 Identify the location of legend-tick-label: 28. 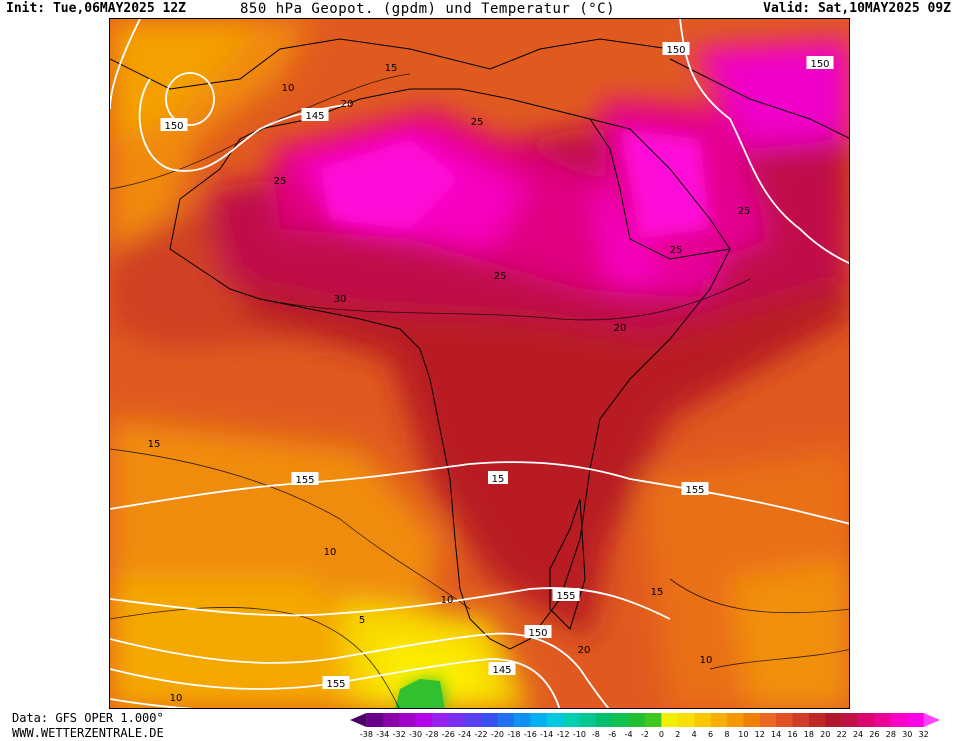
(891, 734).